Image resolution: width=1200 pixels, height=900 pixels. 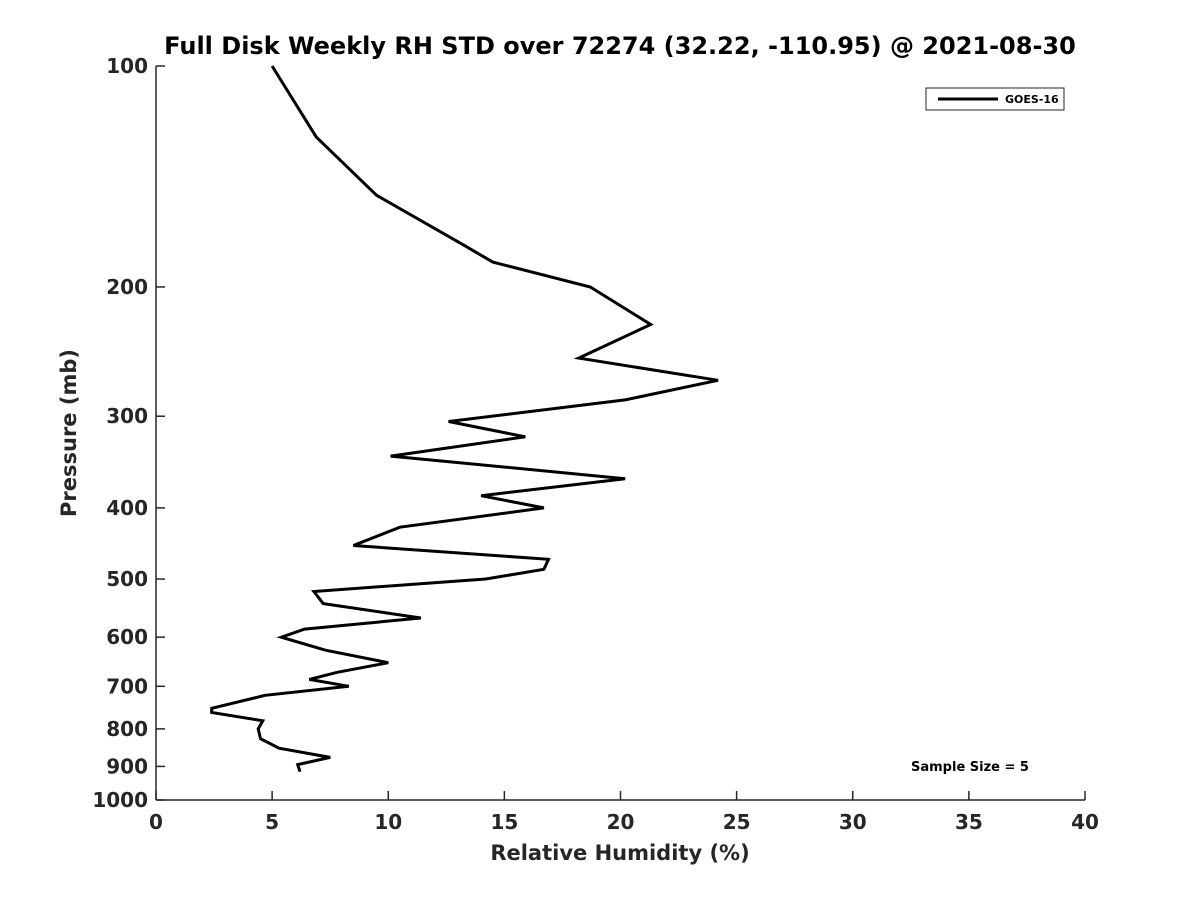 I want to click on y-tick-label: 400, so click(x=127, y=508).